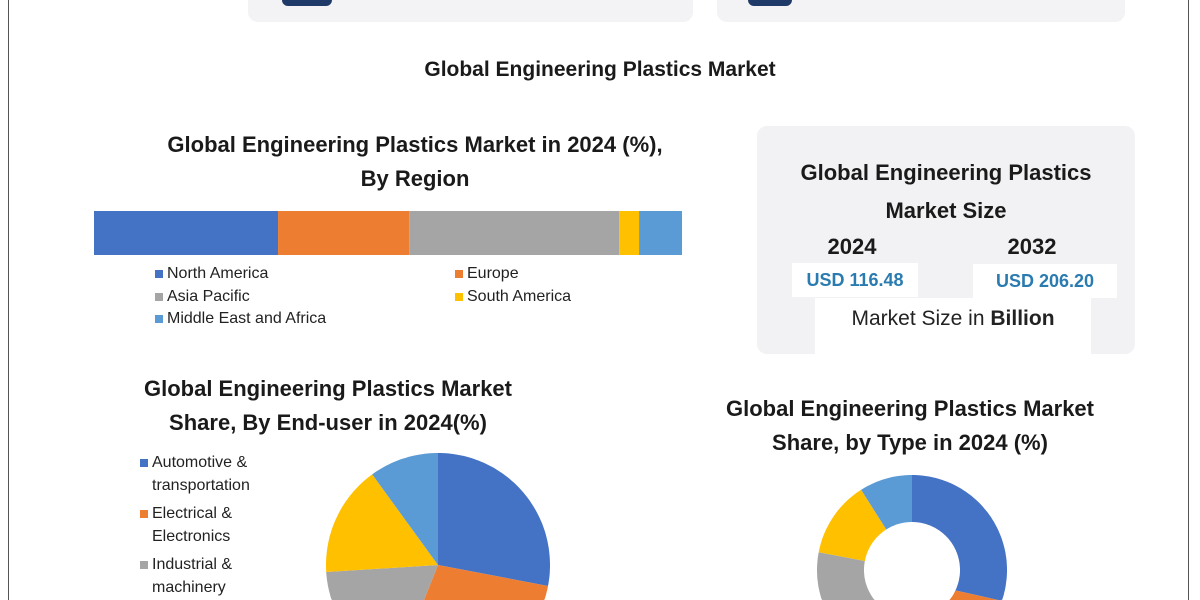 The width and height of the screenshot is (1200, 600). I want to click on top-card-left, so click(470, 11).